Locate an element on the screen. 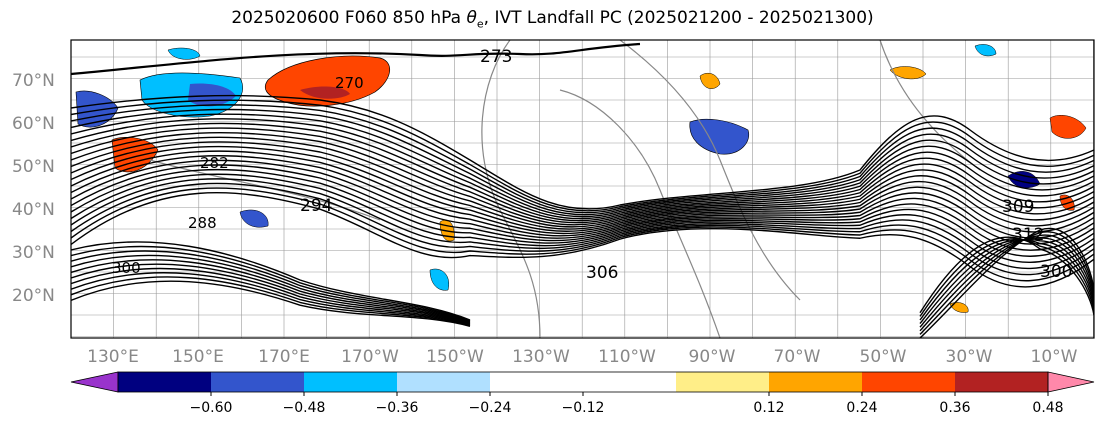 This screenshot has width=1105, height=431. lat-label: 20°N is located at coordinates (33, 296).